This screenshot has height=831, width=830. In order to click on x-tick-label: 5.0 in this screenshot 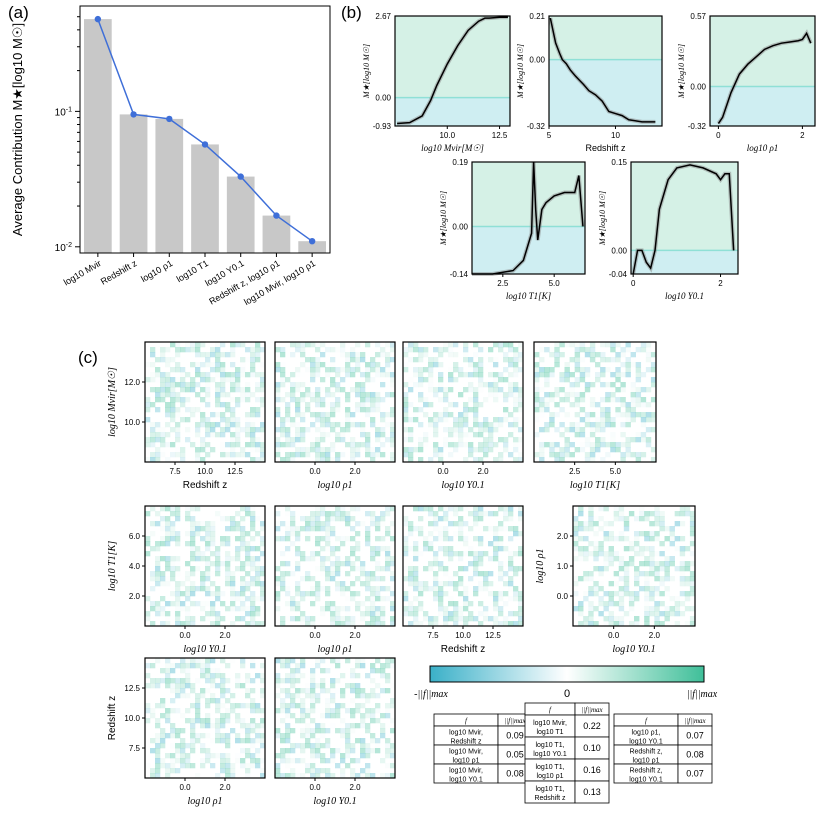, I will do `click(555, 283)`.